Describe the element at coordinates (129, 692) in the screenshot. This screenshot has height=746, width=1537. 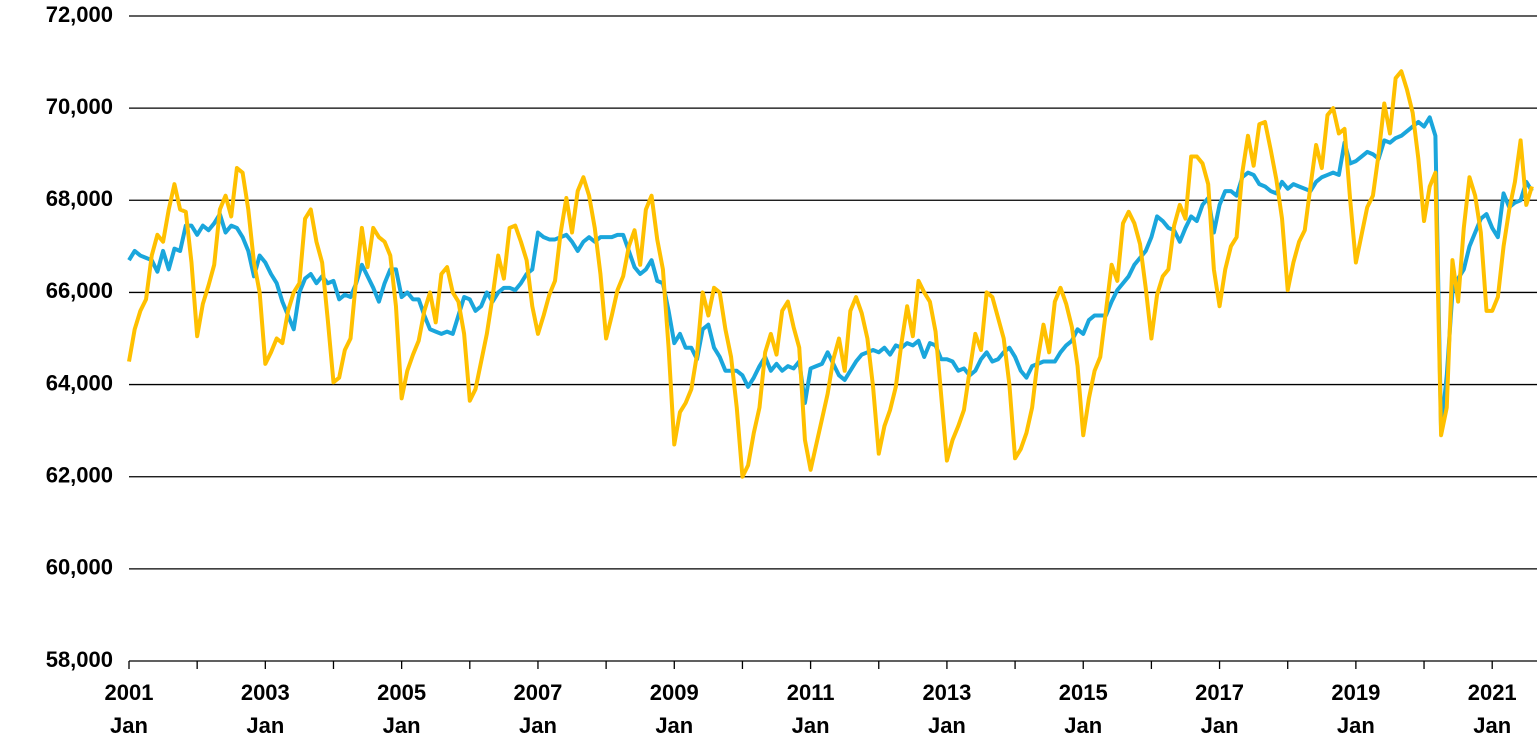
I see `x-tick-label: 2001` at that location.